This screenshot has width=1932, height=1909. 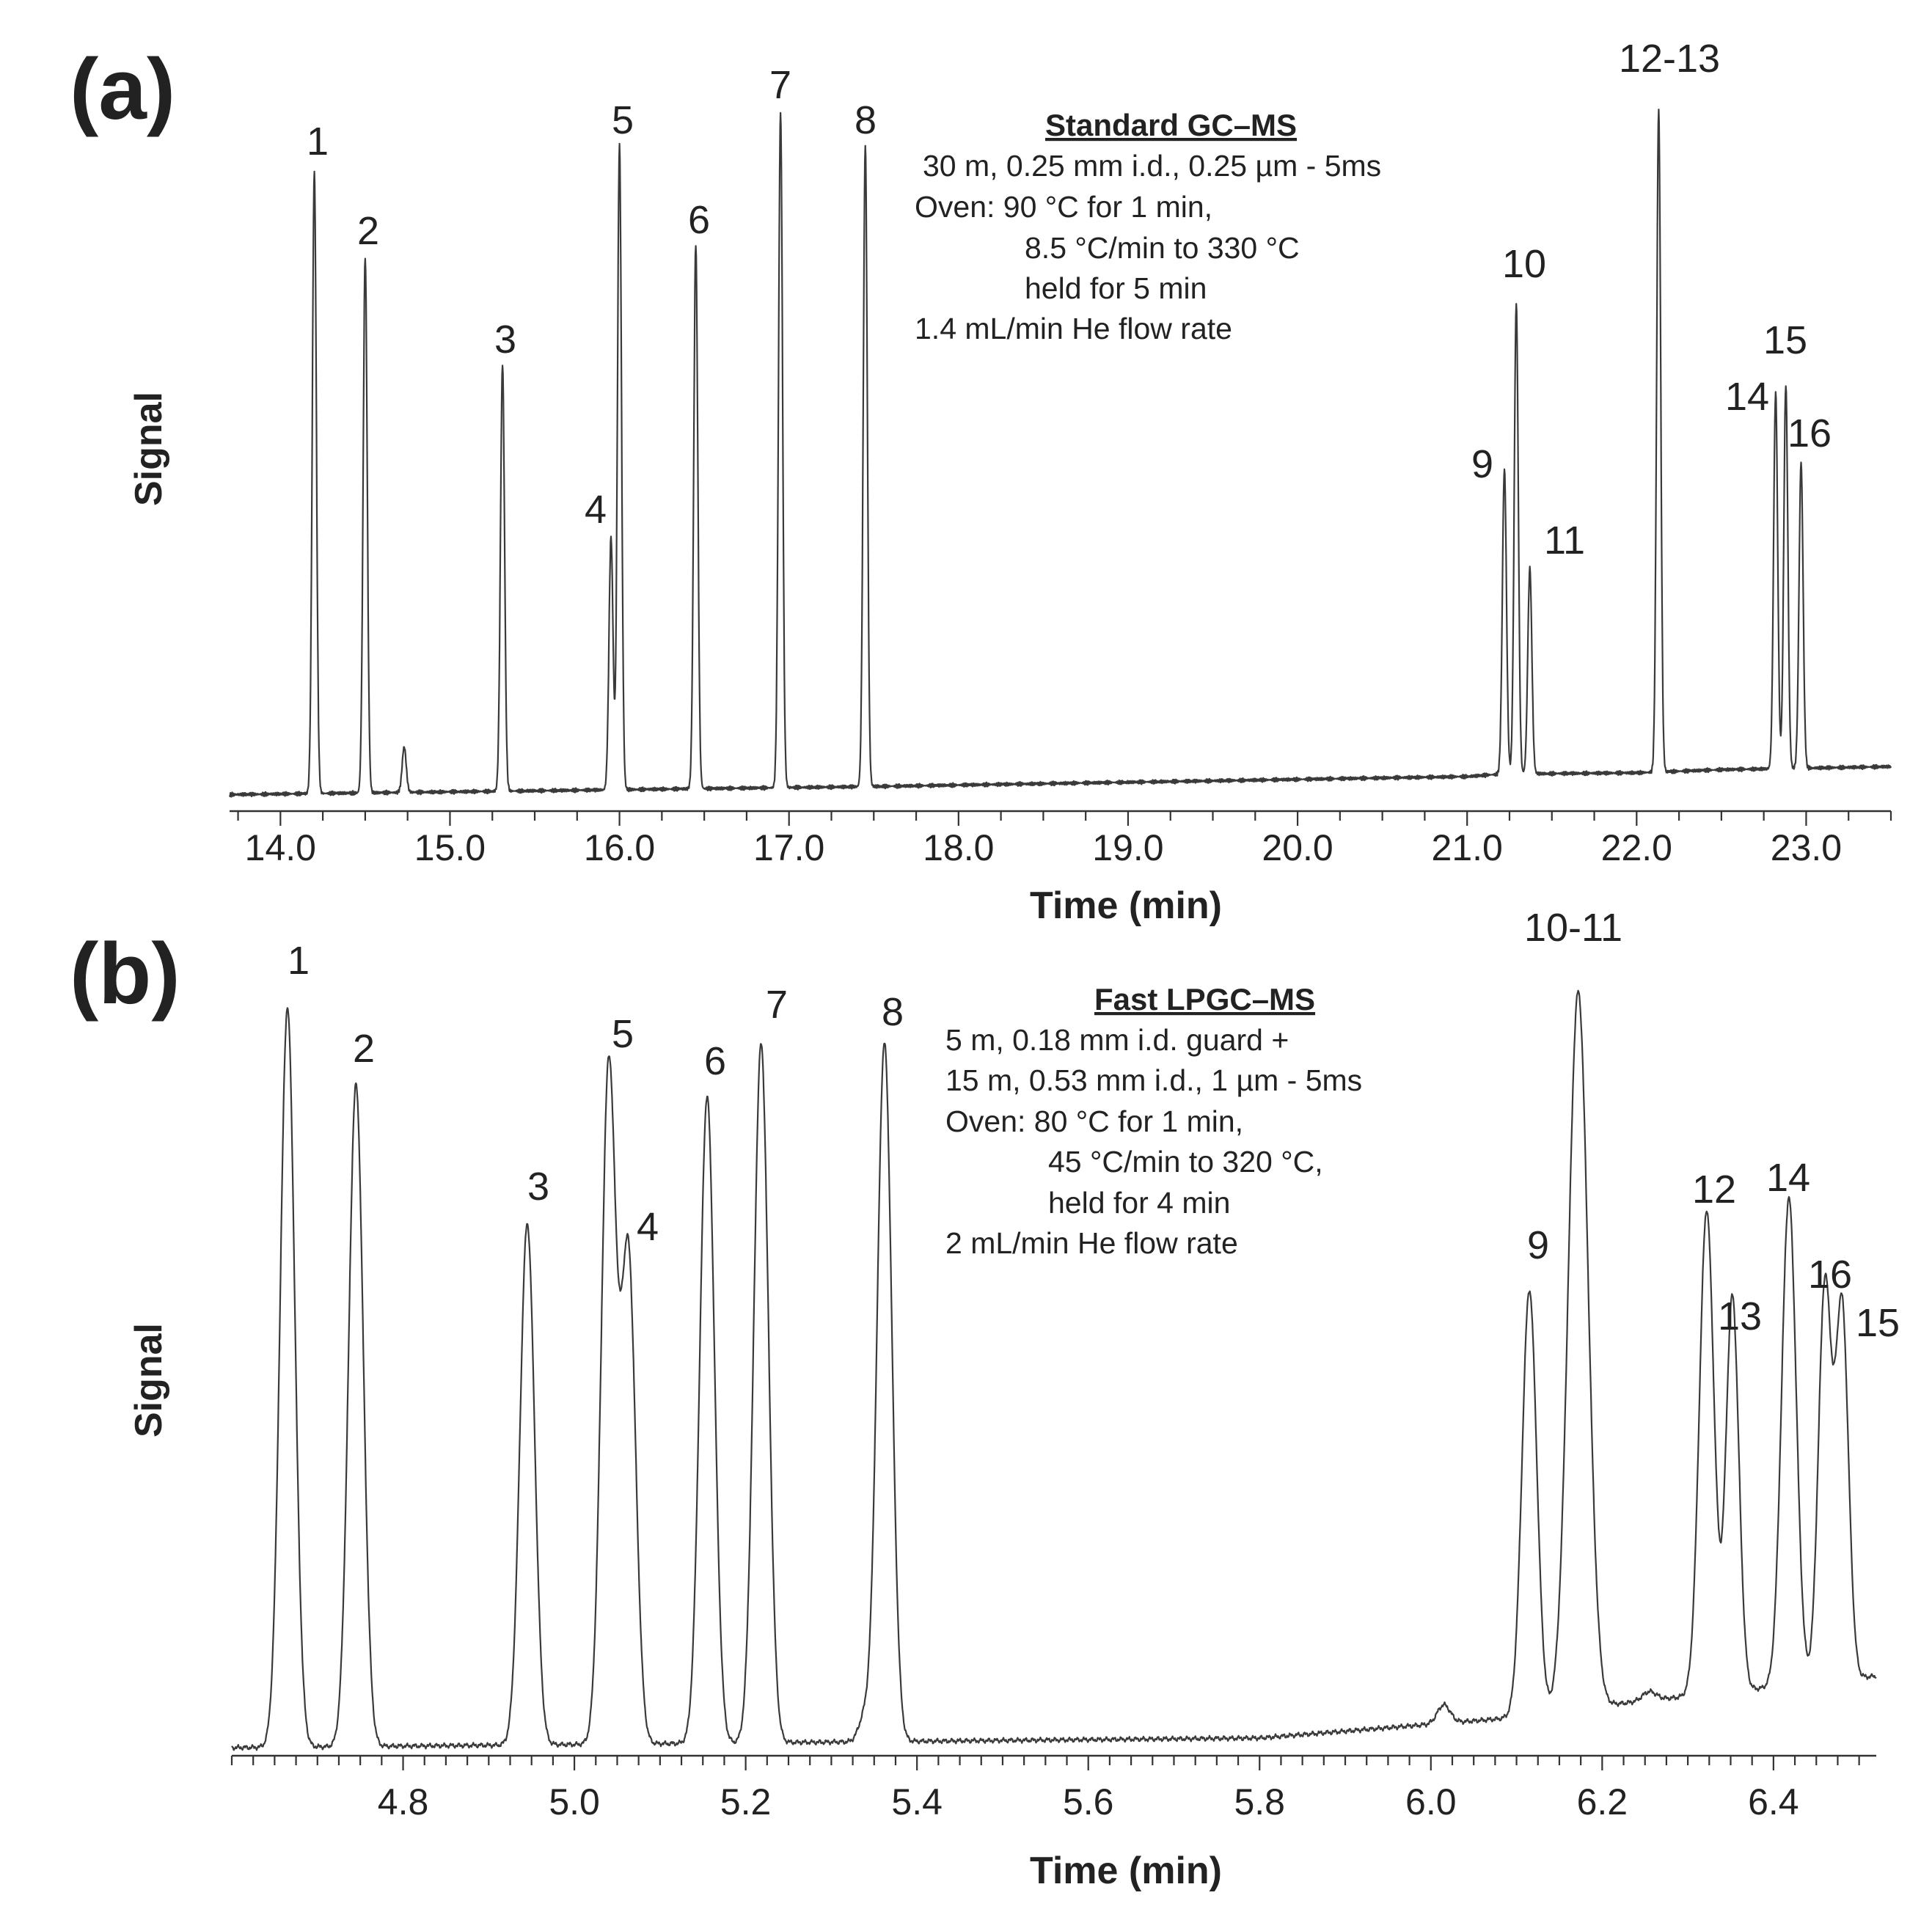 What do you see at coordinates (125, 974) in the screenshot?
I see `panel-b-label: (b)` at bounding box center [125, 974].